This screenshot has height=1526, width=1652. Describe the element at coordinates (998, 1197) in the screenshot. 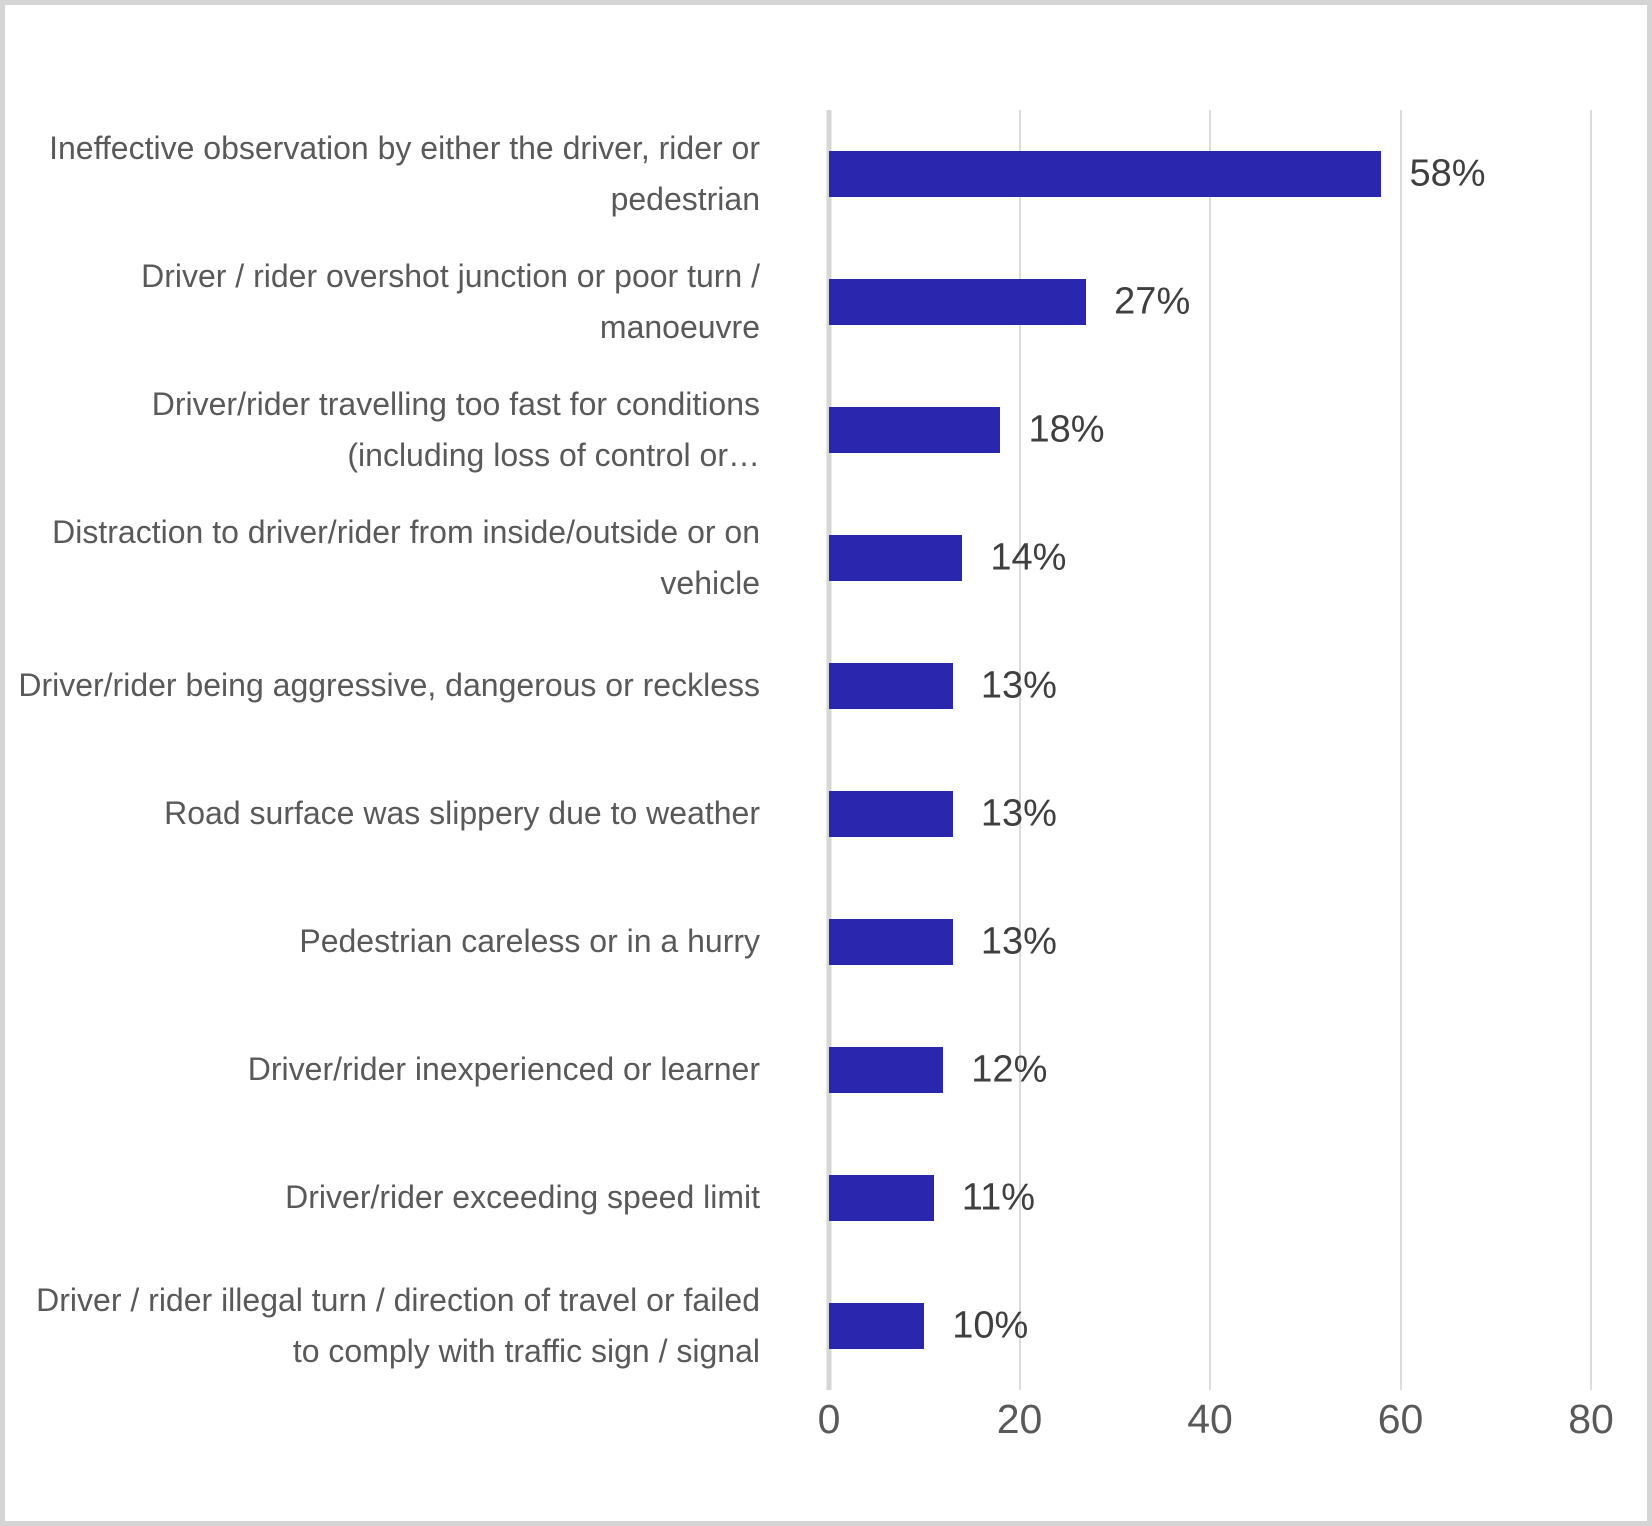

I see `value-label: 11%` at that location.